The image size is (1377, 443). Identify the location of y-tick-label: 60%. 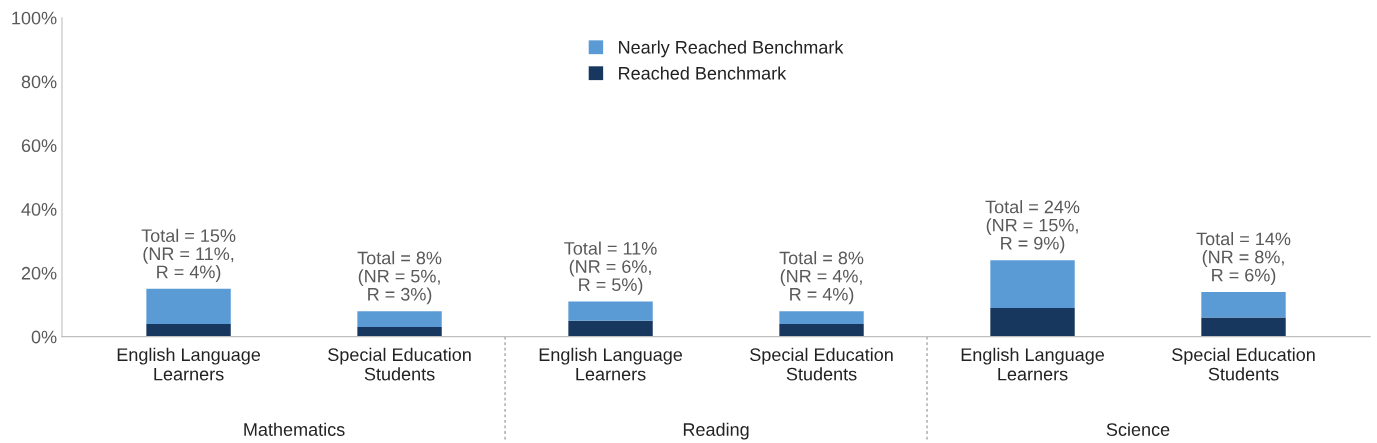
(39, 146).